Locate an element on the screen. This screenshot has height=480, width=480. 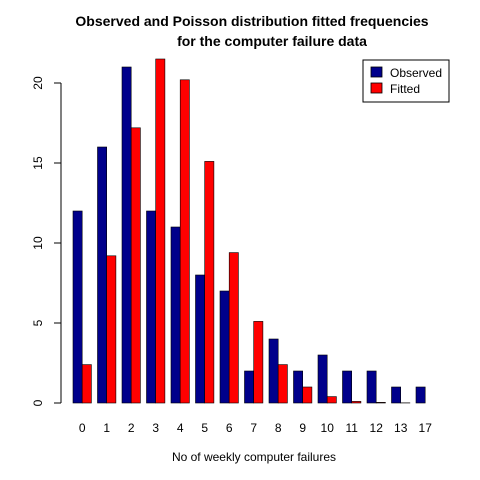
x-tick-label-2: 2 is located at coordinates (131, 428).